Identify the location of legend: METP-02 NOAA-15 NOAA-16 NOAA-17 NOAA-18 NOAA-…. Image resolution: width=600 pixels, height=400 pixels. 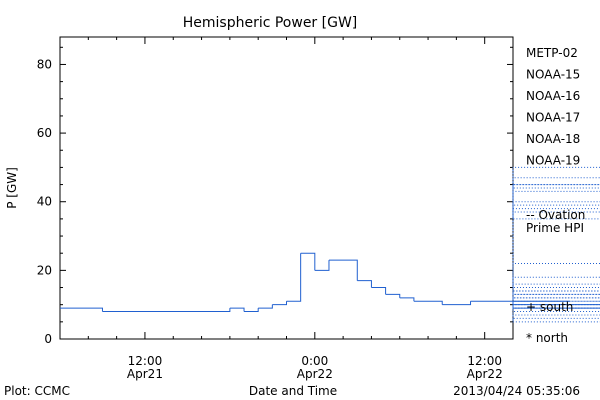
(553, 107).